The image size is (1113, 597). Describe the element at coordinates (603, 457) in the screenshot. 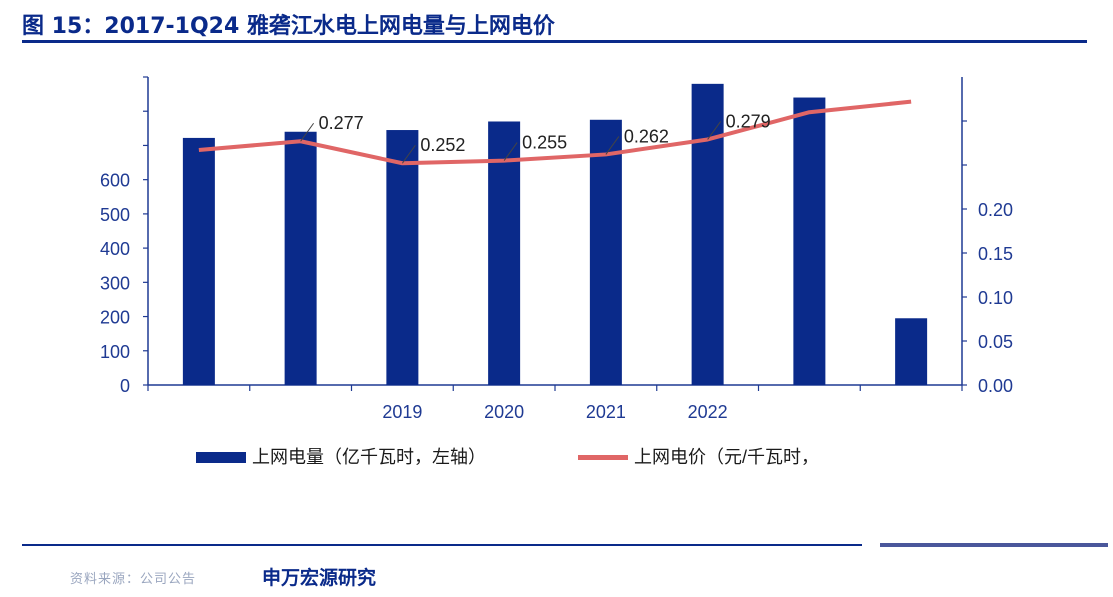

I see `legend-swatch-line` at that location.